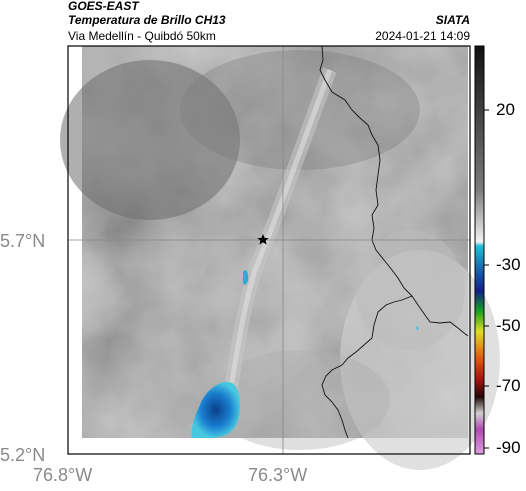 The image size is (526, 491). What do you see at coordinates (422, 36) in the screenshot?
I see `datetime-label: 2024-01-21 14:09` at bounding box center [422, 36].